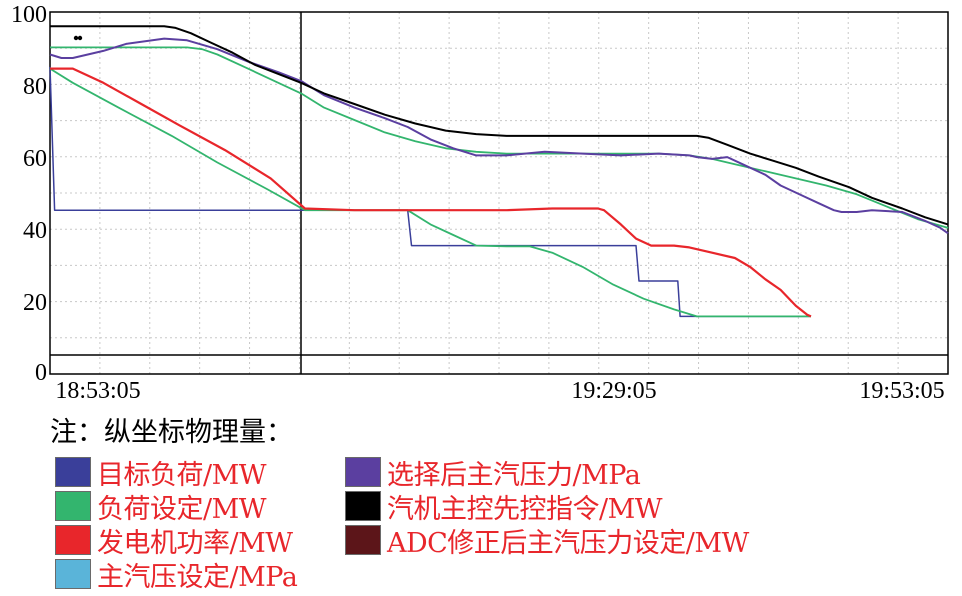 This screenshot has width=962, height=596. I want to click on axis-note: 注：纵坐标物理量：, so click(171, 432).